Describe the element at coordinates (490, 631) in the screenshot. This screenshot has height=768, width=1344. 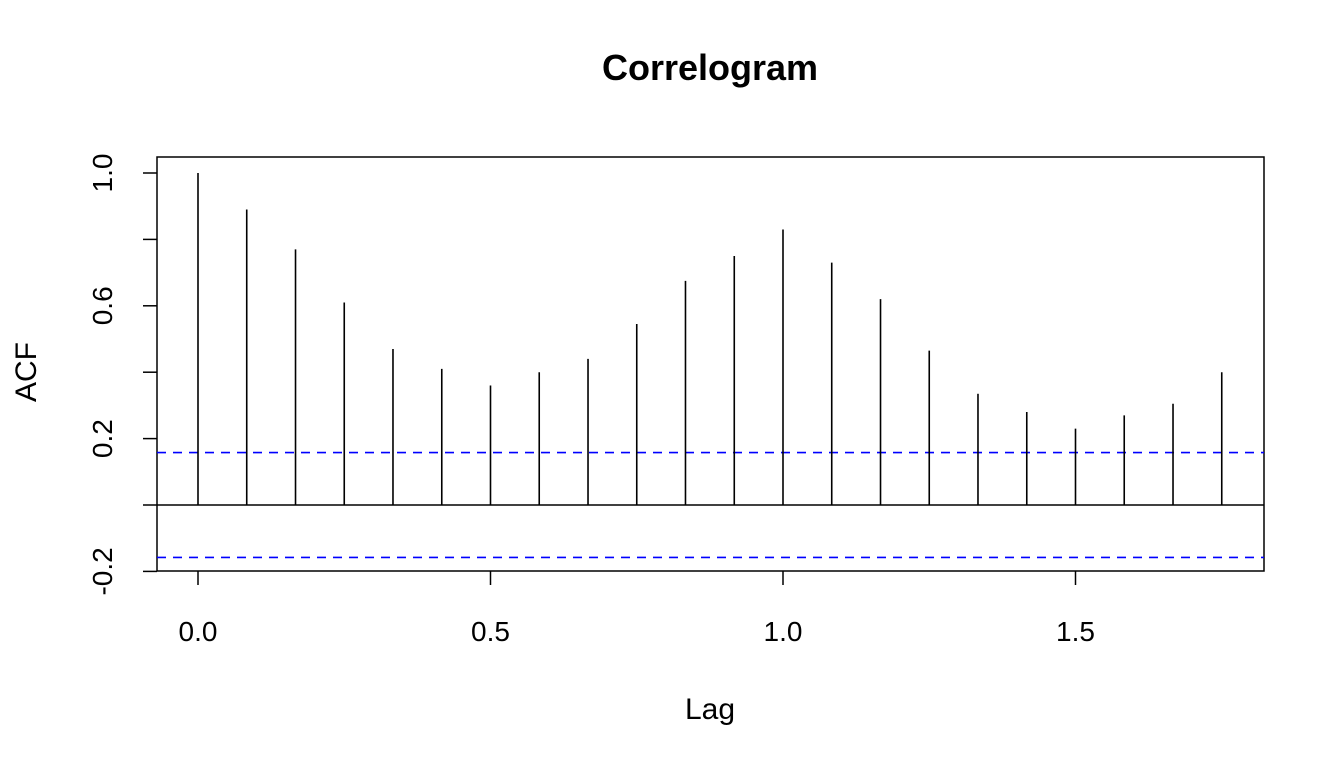
I see `x-tick-label: 0.5` at that location.